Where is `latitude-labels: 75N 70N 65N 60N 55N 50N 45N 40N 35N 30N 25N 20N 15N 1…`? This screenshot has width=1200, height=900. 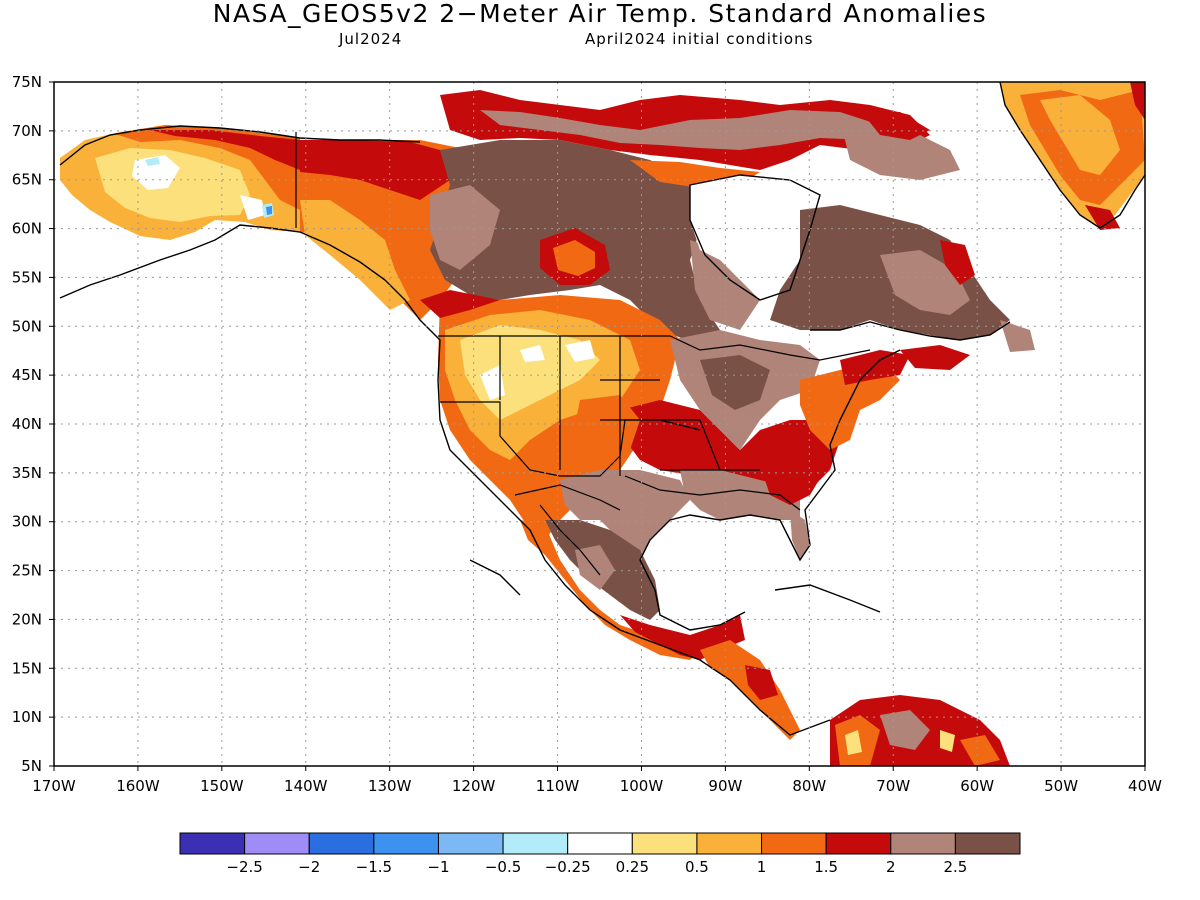
latitude-labels: 75N 70N 65N 60N 55N 50N 45N 40N 35N 30N 25N 20N 15N 1… is located at coordinates (27, 424).